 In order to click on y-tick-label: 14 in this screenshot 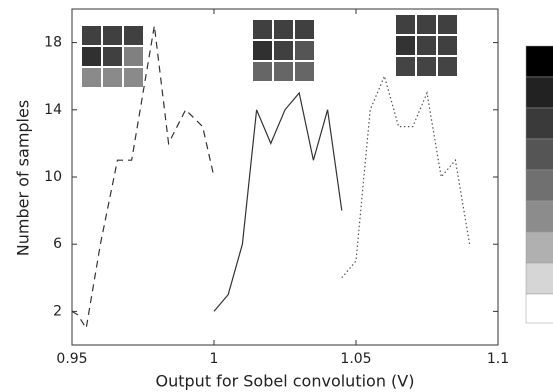, I will do `click(53, 110)`.